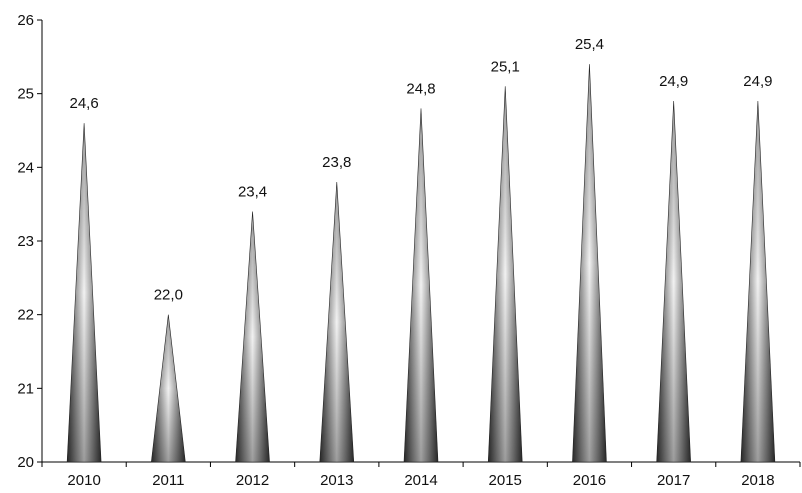  I want to click on data-label: 25,4, so click(589, 44).